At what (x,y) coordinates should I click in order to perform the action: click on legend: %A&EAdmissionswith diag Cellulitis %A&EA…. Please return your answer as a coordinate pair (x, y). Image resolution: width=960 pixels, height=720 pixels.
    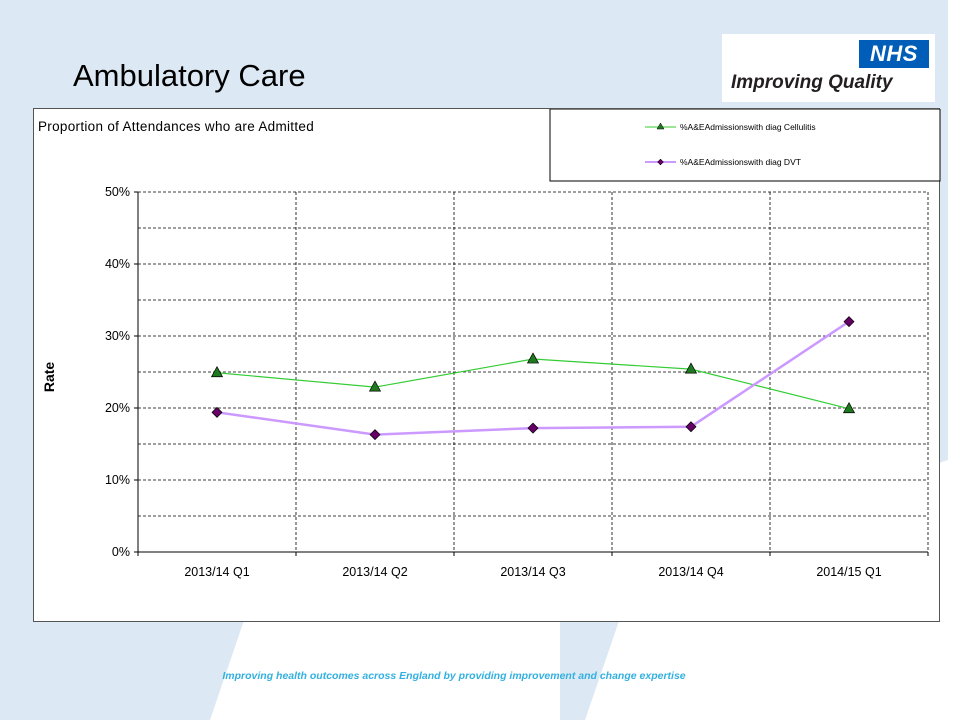
    Looking at the image, I should click on (745, 145).